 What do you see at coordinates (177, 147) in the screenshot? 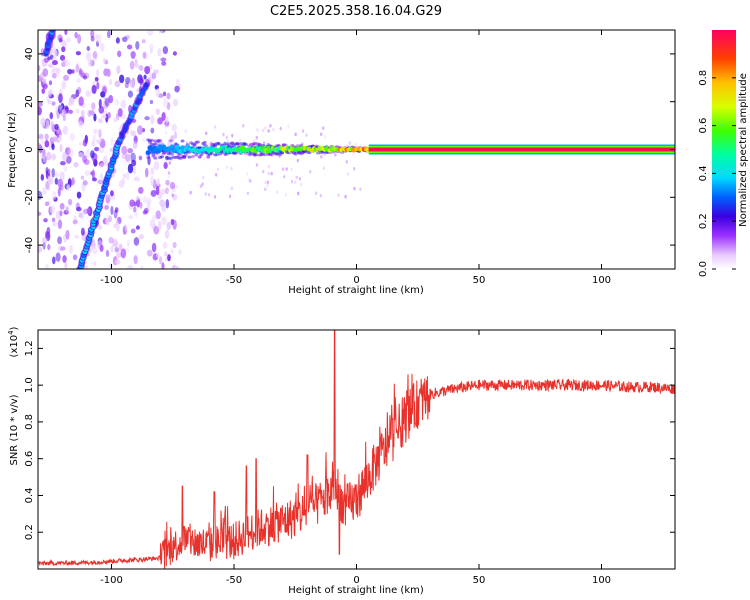
I see `band-mark` at bounding box center [177, 147].